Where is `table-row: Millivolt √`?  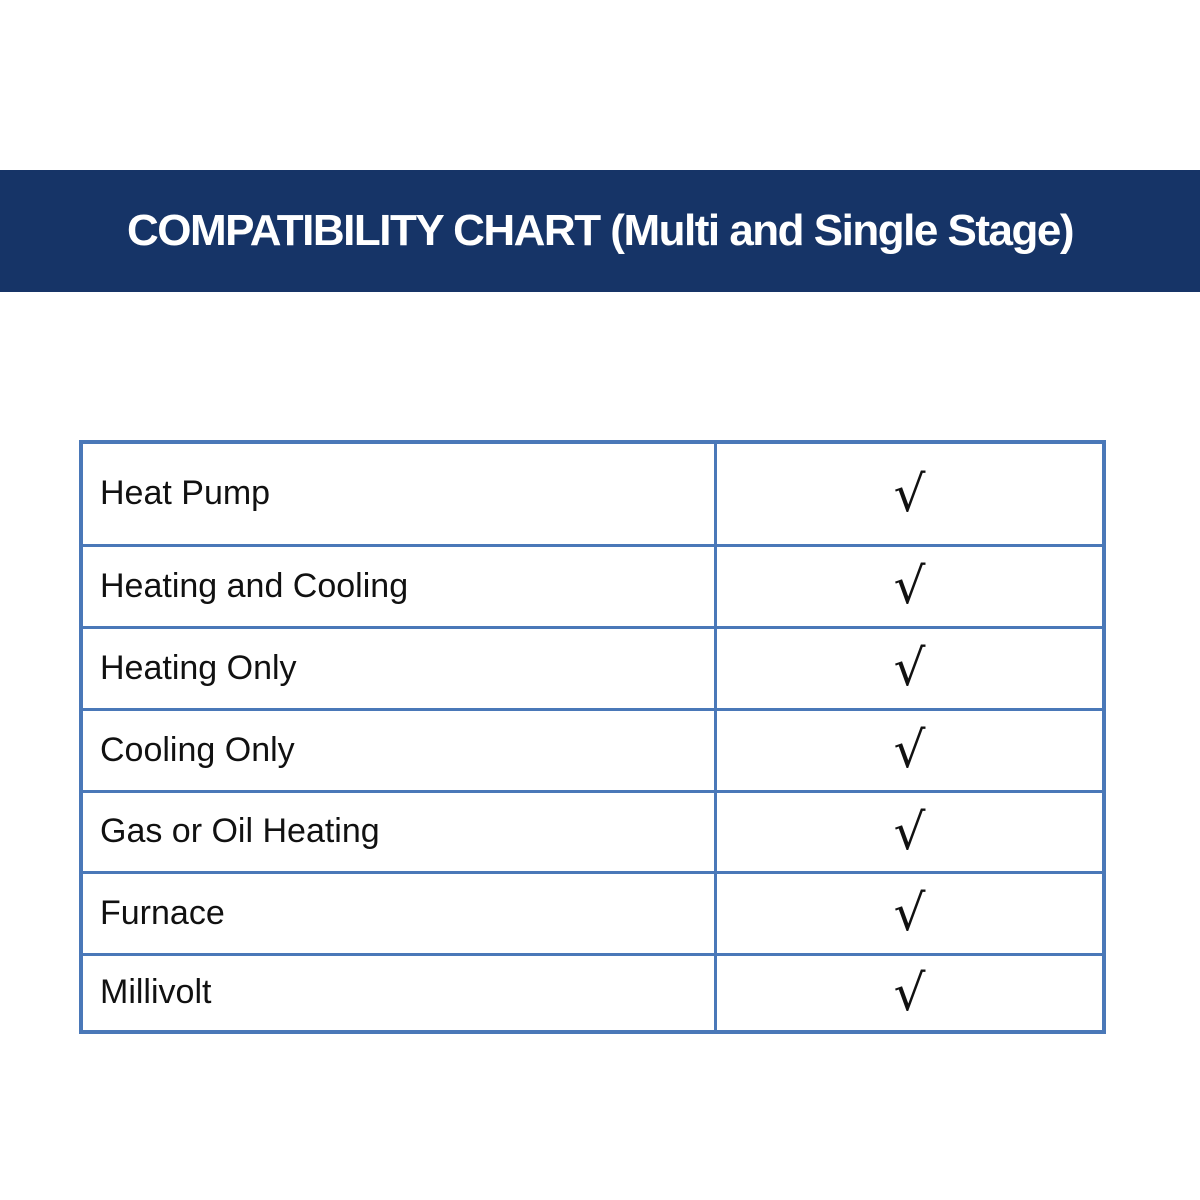 table-row: Millivolt √ is located at coordinates (592, 993).